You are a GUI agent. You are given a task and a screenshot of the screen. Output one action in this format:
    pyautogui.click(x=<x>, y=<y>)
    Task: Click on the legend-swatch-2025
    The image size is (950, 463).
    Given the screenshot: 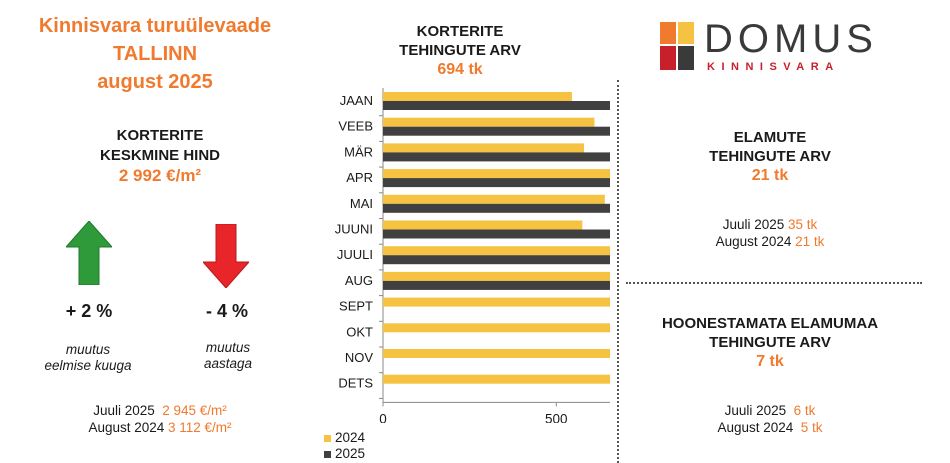 What is the action you would take?
    pyautogui.click(x=327, y=454)
    